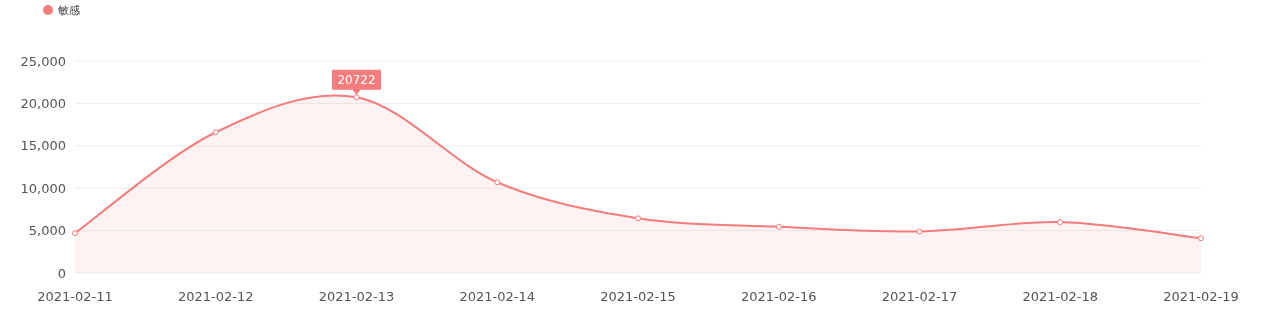 This screenshot has width=1264, height=323. I want to click on x-tick-label: 2021-02-13, so click(356, 296).